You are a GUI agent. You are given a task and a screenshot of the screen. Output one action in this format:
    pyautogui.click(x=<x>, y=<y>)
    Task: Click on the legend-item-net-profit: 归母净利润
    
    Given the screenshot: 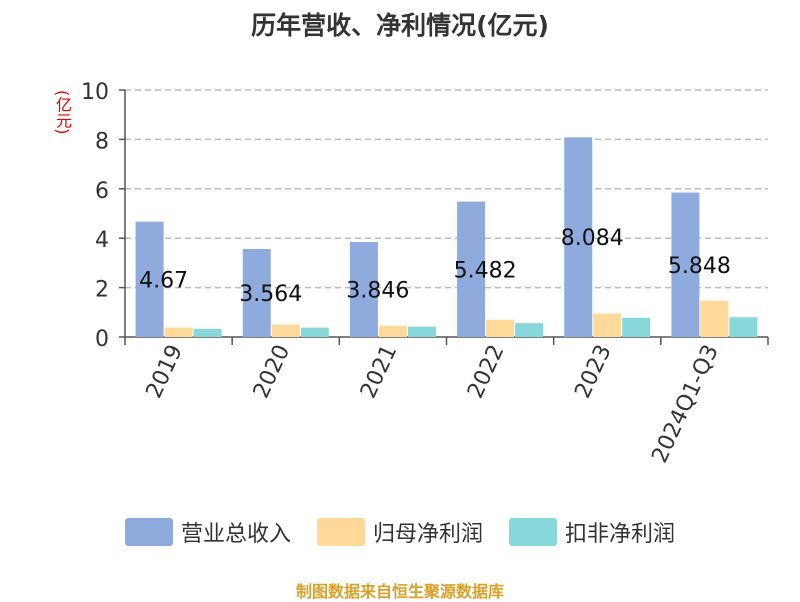 What is the action you would take?
    pyautogui.click(x=399, y=532)
    